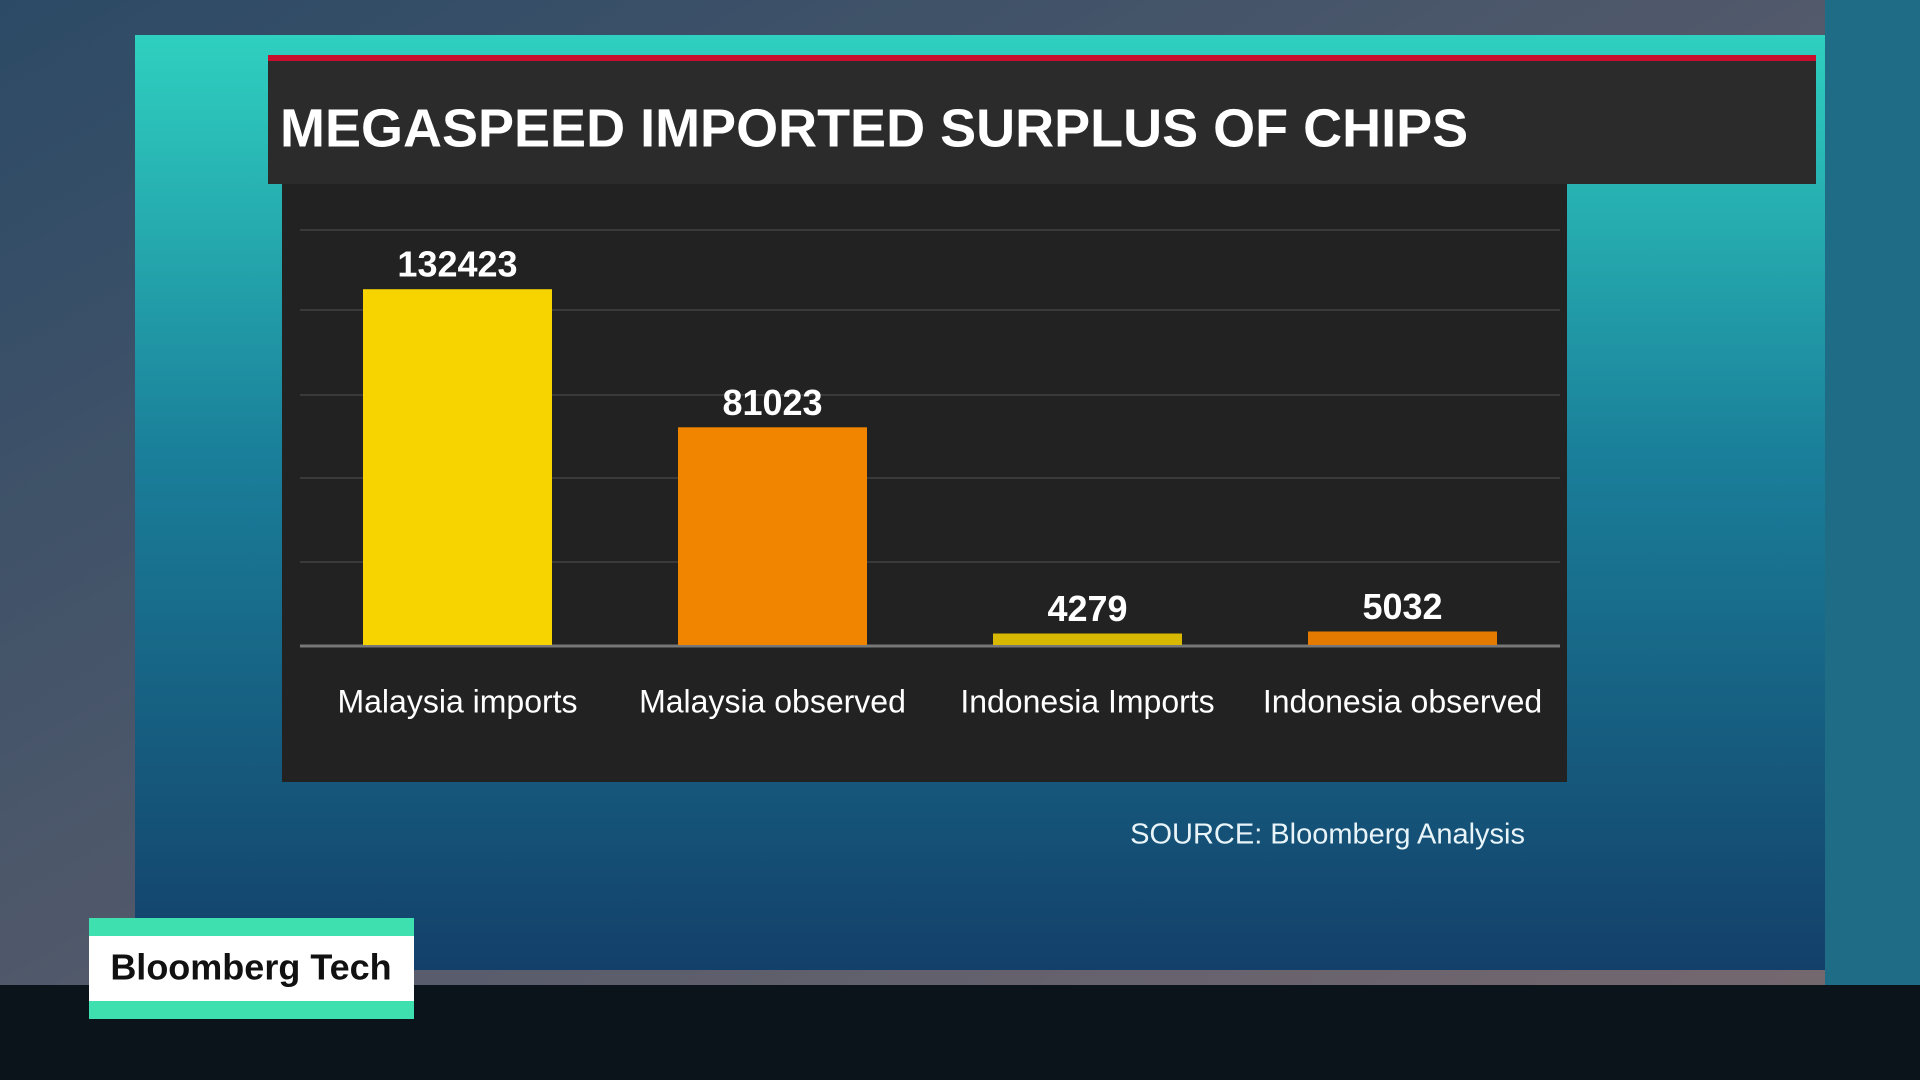 The height and width of the screenshot is (1080, 1920). I want to click on show-badge, so click(251, 968).